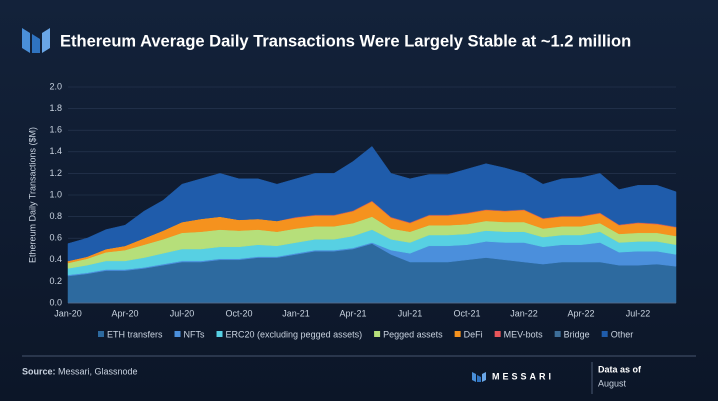 The height and width of the screenshot is (401, 718). What do you see at coordinates (238, 313) in the screenshot?
I see `x-tick-label: Oct-20` at bounding box center [238, 313].